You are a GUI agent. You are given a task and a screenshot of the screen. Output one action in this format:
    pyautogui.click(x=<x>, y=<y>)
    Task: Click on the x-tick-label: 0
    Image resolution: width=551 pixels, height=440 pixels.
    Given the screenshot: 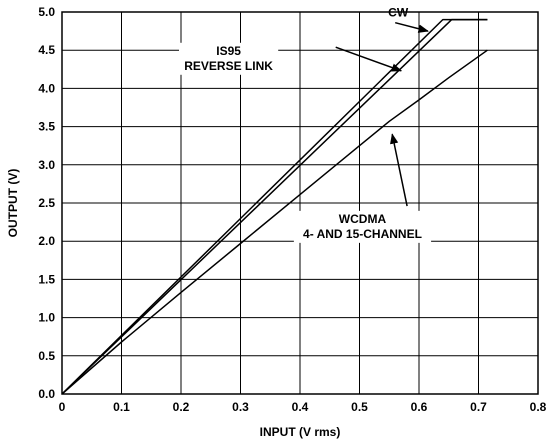 What is the action you would take?
    pyautogui.click(x=62, y=407)
    